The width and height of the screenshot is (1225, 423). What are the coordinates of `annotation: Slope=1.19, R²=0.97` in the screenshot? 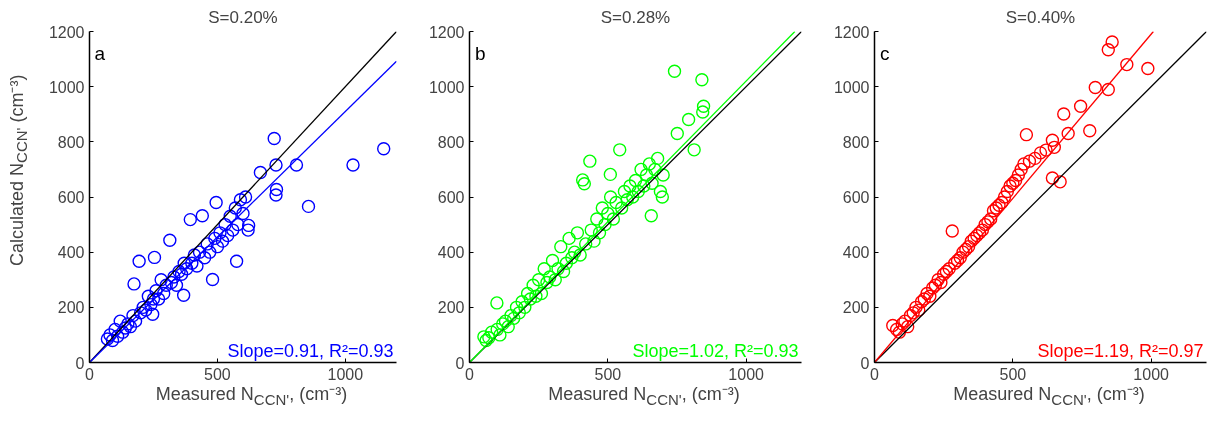 It's located at (1120, 350).